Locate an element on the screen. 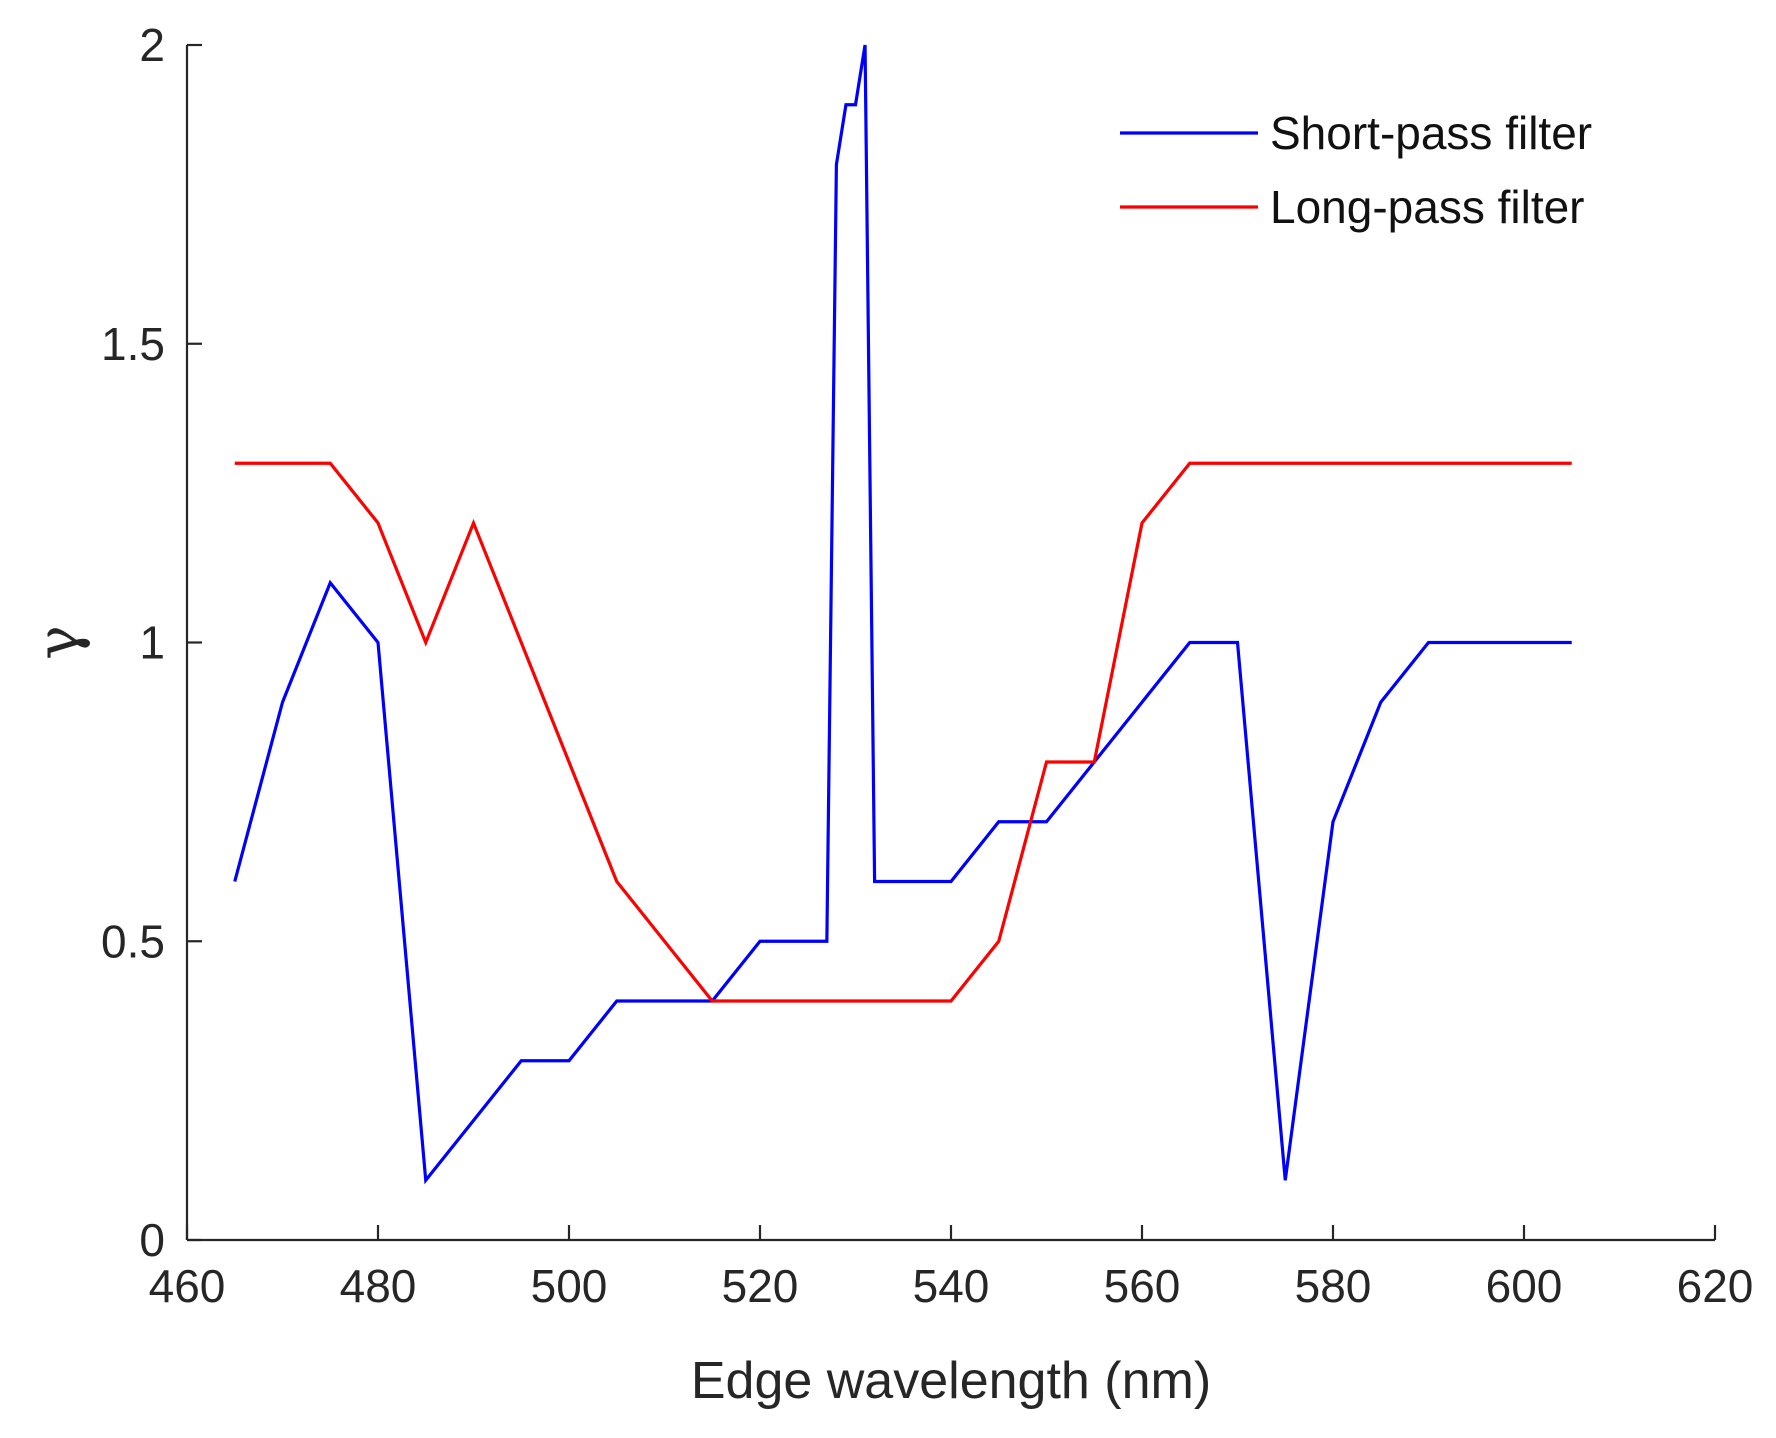  legend: Short-pass filter Long-pass filter is located at coordinates (1356, 170).